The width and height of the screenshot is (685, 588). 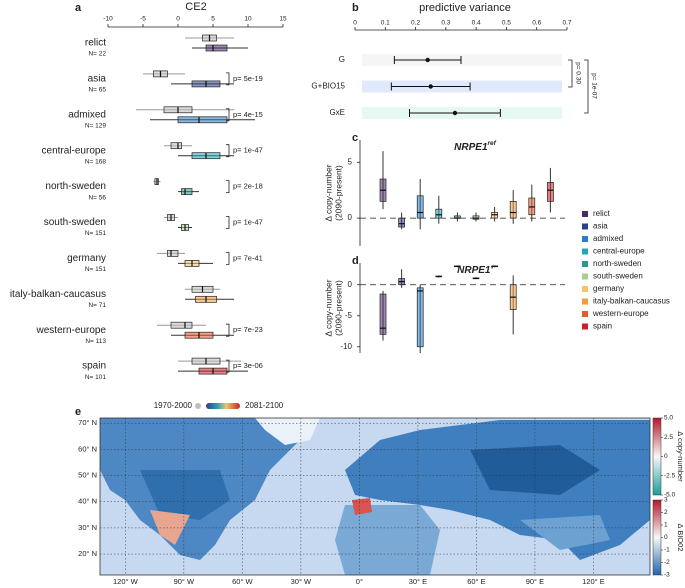 What do you see at coordinates (178, 19) in the screenshot?
I see `x-tick-label: 0` at bounding box center [178, 19].